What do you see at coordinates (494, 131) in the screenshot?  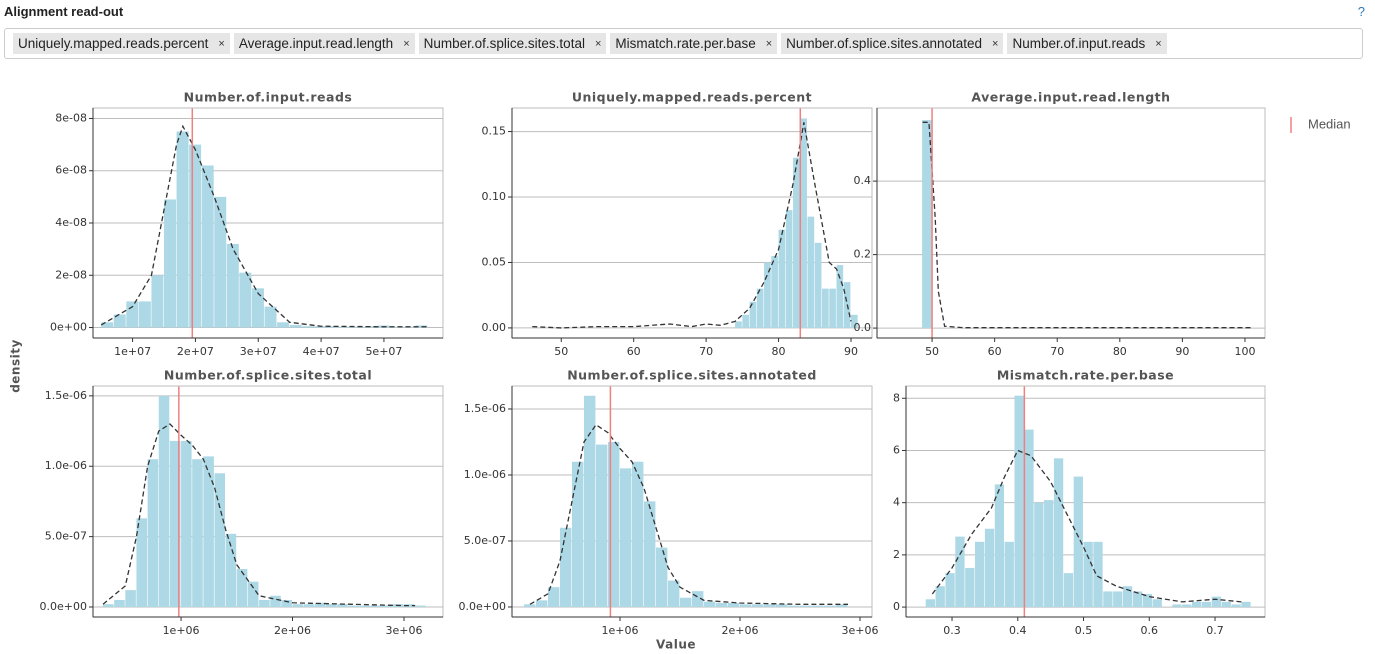 I see `y-tick-label: 0.15` at bounding box center [494, 131].